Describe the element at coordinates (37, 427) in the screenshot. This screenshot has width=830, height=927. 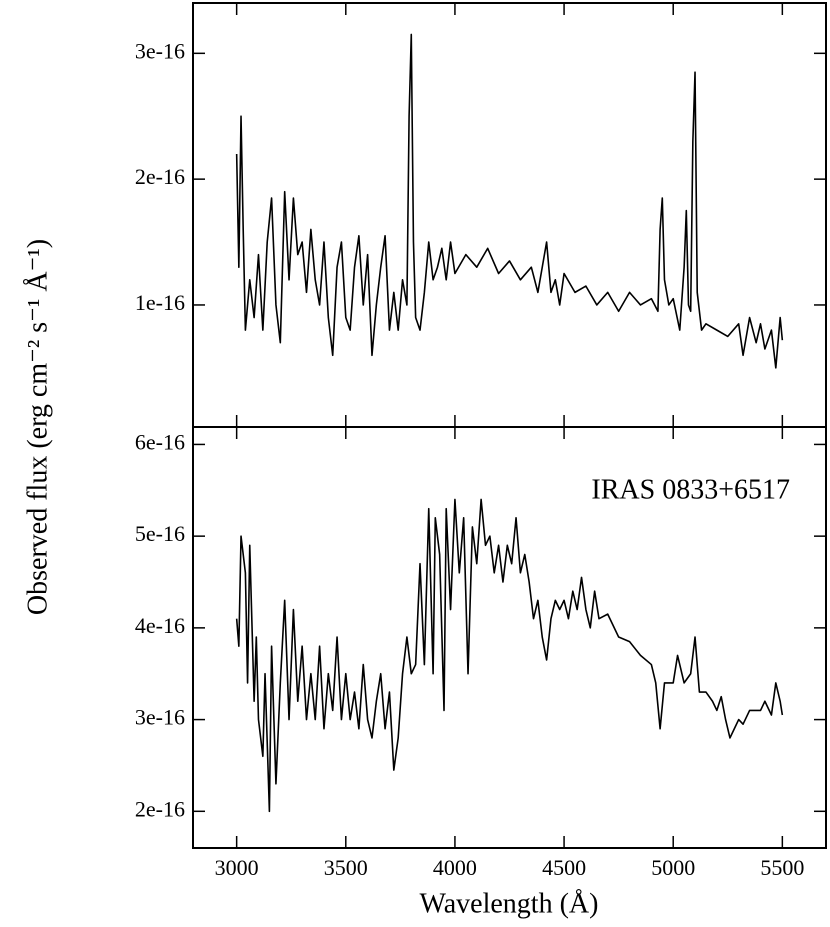
I see `y-axis-label: Observed flux (erg cm⁻² s⁻¹ Å⁻¹)` at that location.